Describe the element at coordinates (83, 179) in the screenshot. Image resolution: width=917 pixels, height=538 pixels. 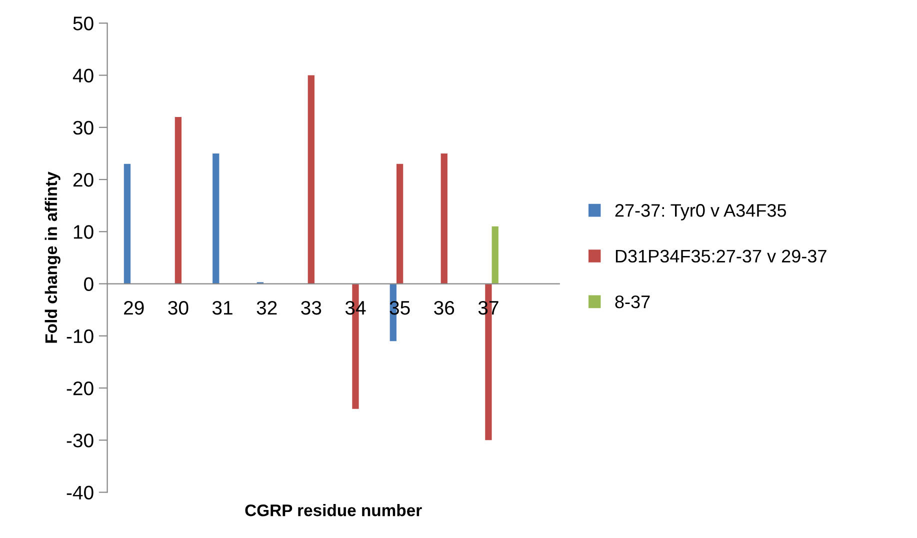
I see `y-tick-label: 20` at that location.